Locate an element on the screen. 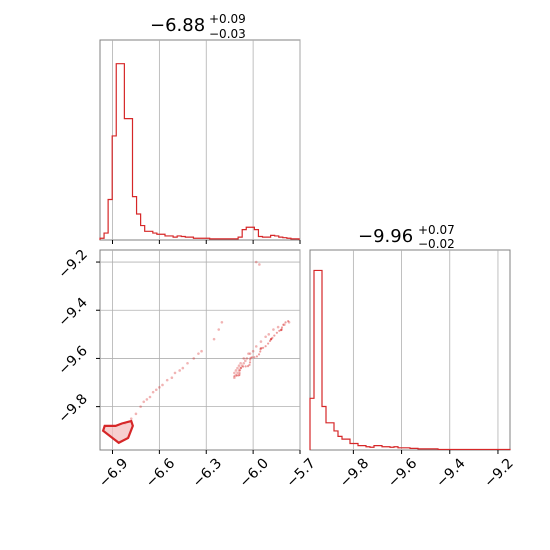  x-tick-label: −6.3 is located at coordinates (207, 472).